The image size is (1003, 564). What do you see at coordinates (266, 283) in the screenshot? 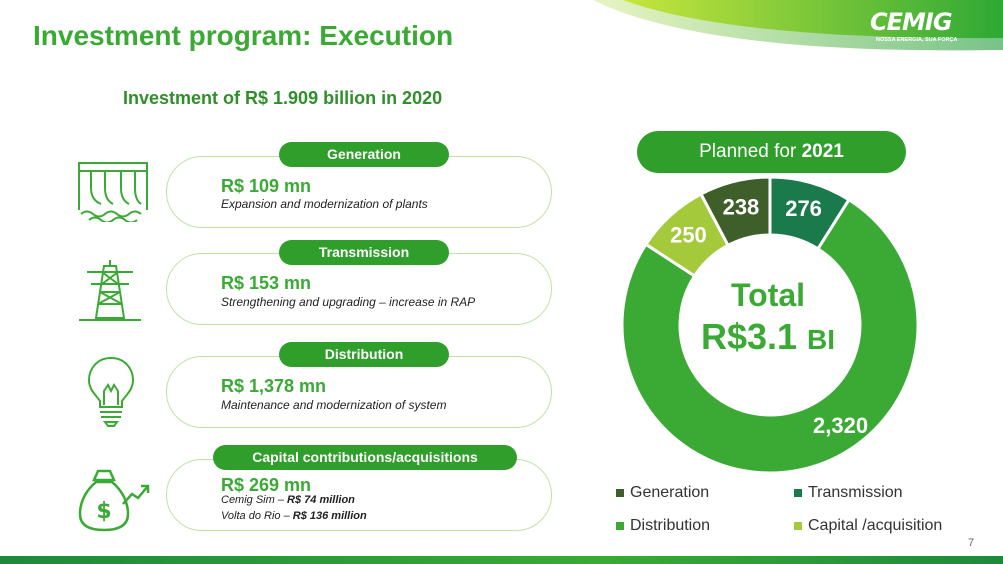
I see `transmission-amount: R$ 153 mn` at bounding box center [266, 283].